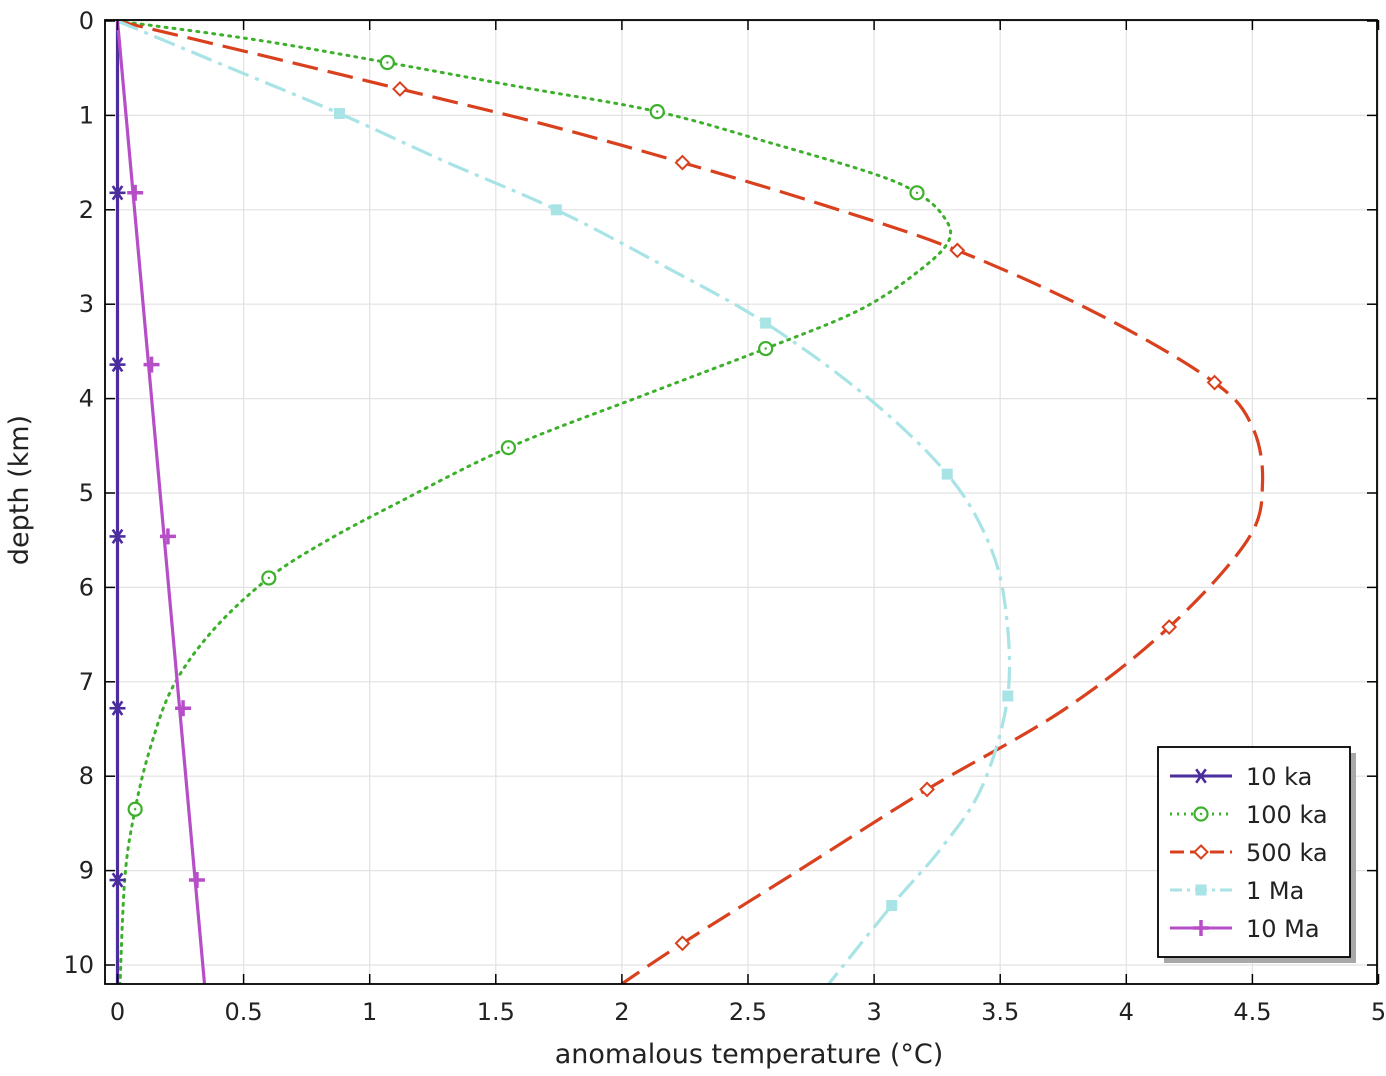 The width and height of the screenshot is (1386, 1076). Describe the element at coordinates (78, 965) in the screenshot. I see `y-tick-label: 10` at that location.